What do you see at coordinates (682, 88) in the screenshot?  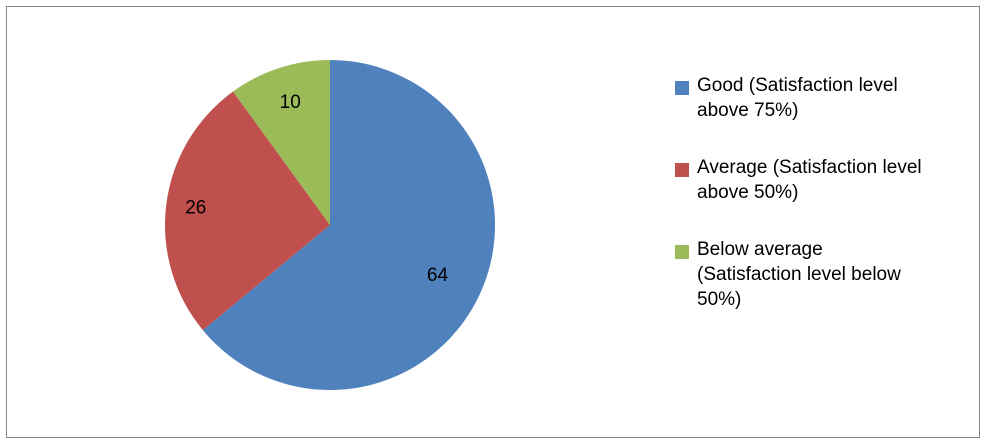 I see `legend-swatch-good` at bounding box center [682, 88].